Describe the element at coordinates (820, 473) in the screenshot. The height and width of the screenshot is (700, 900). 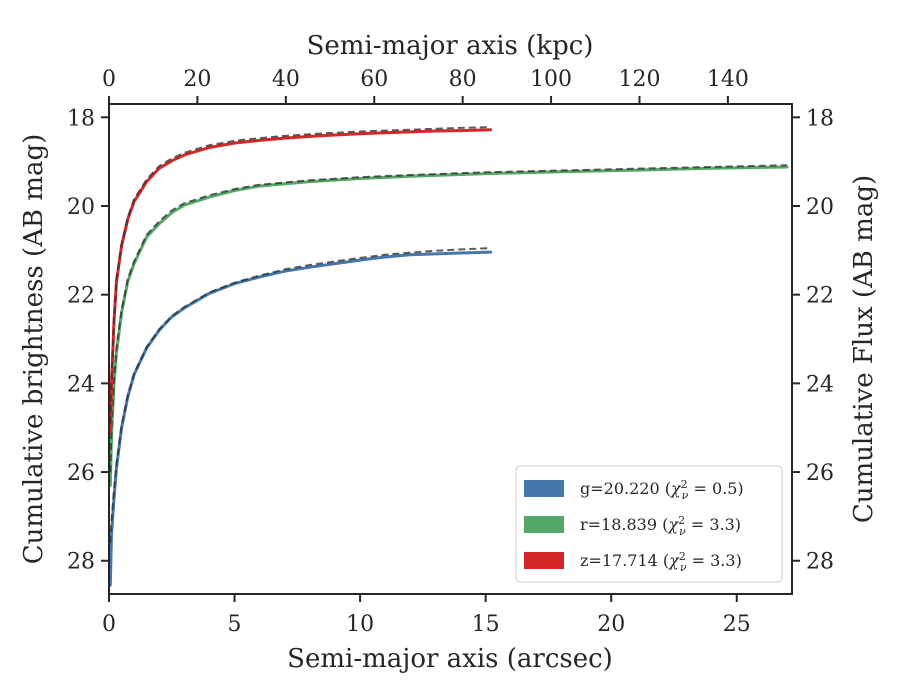
I see `y2-tick-label: 26` at that location.